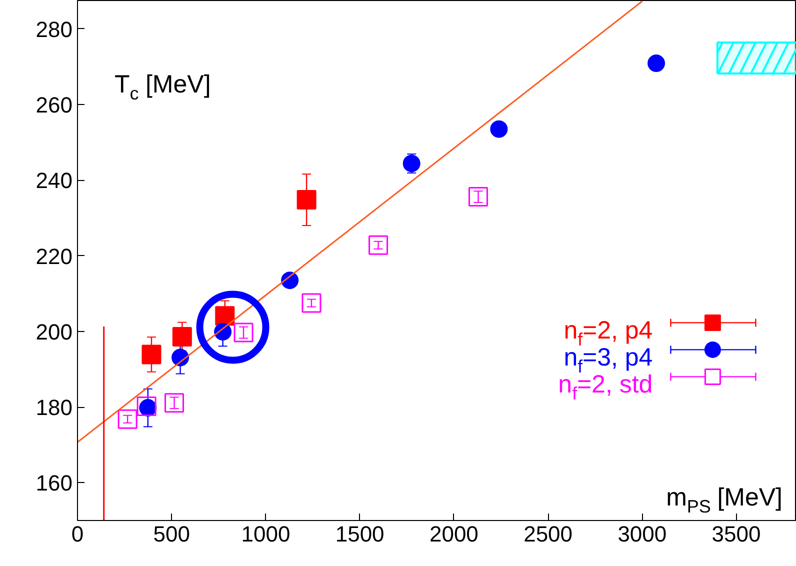  Describe the element at coordinates (77, 534) in the screenshot. I see `x-tick-label: 0` at that location.